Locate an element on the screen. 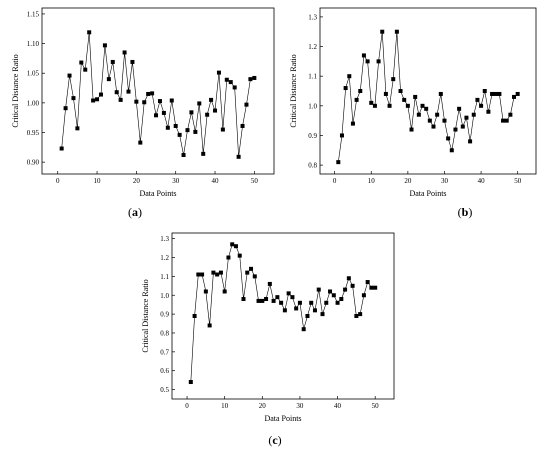 The width and height of the screenshot is (550, 452). x-tick-label: 20 is located at coordinates (137, 181).